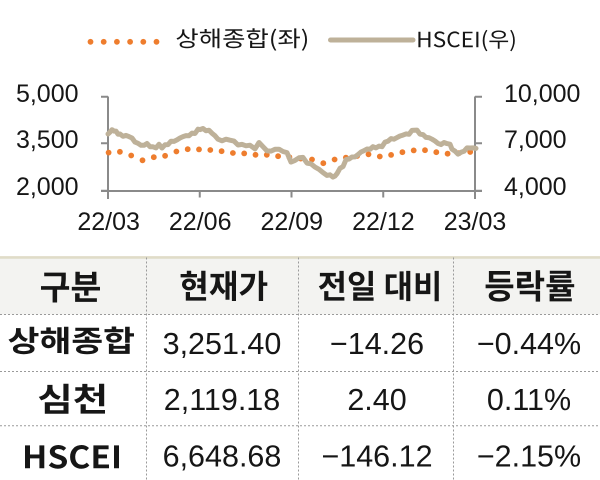  Describe the element at coordinates (535, 140) in the screenshot. I see `svg-text: 7,000` at that location.